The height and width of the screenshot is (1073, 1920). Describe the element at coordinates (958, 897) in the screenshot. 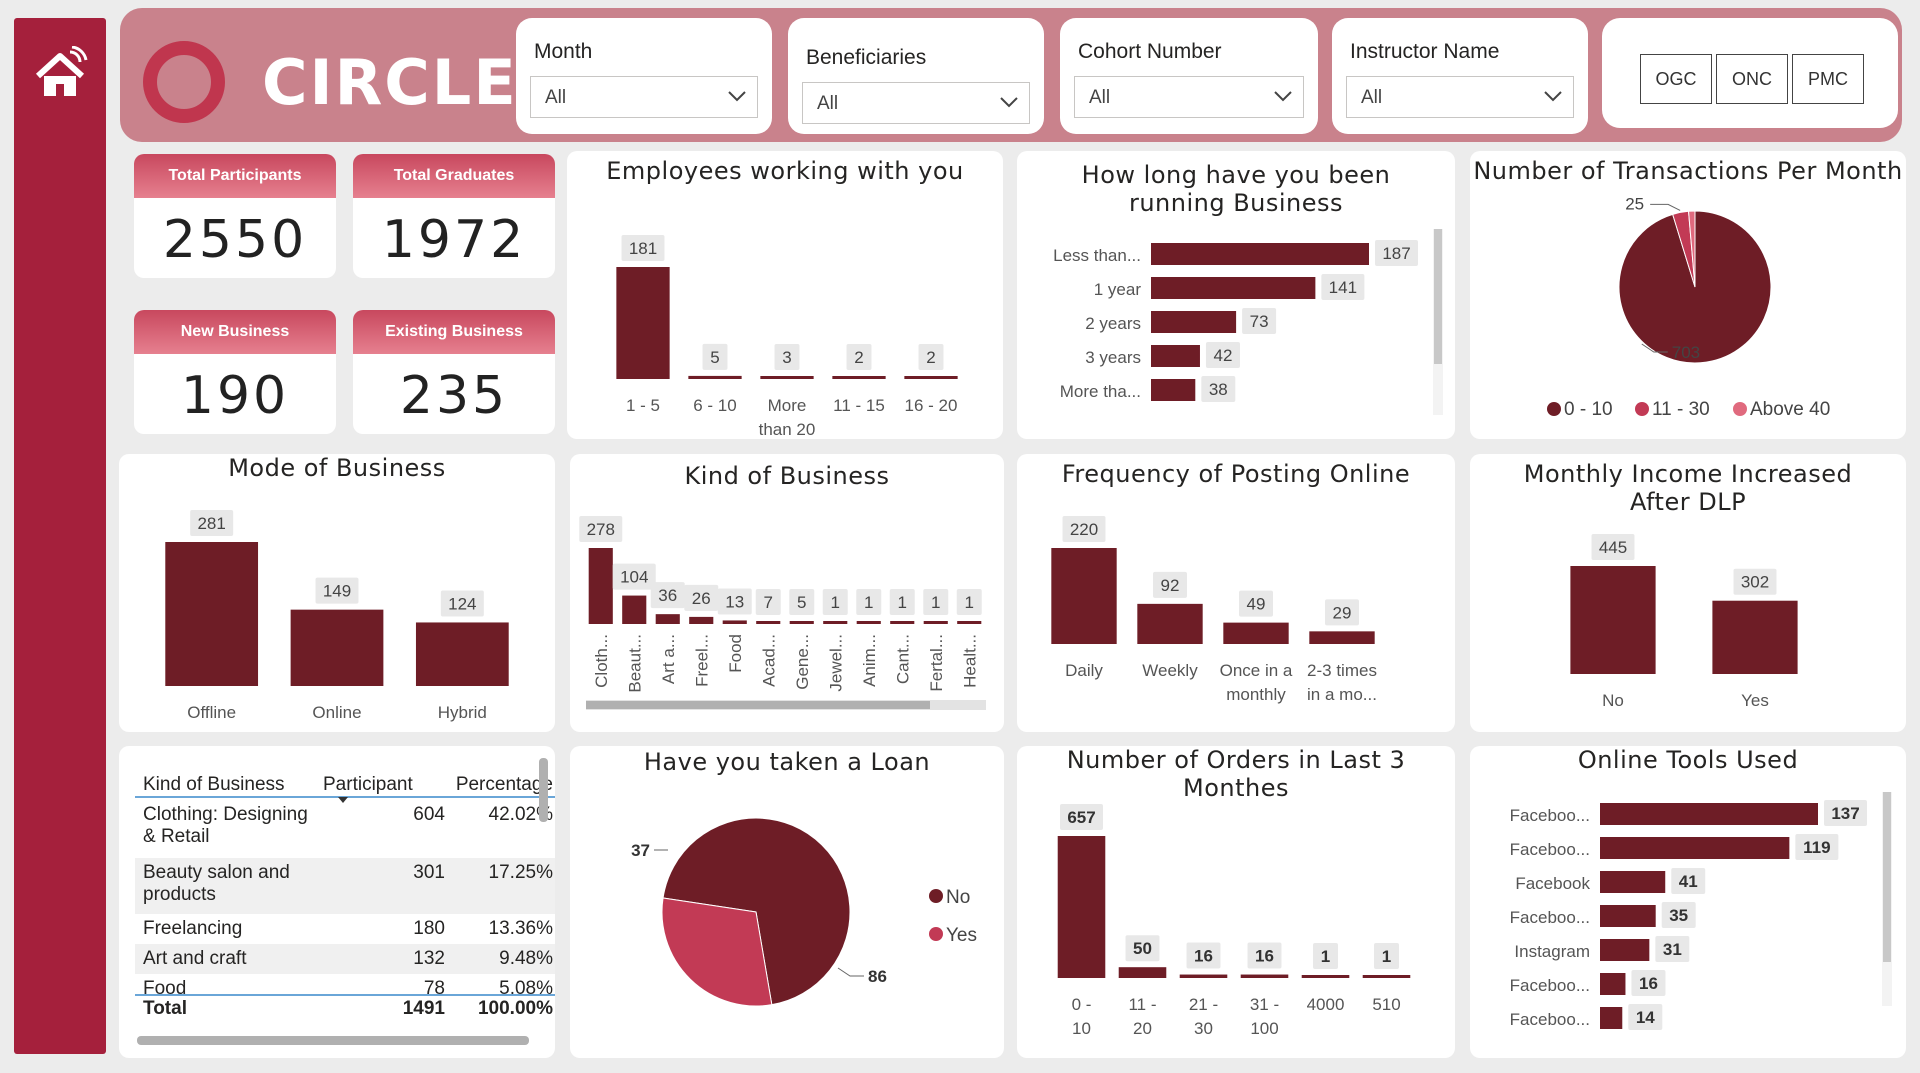

I see `legend-label: No` at that location.